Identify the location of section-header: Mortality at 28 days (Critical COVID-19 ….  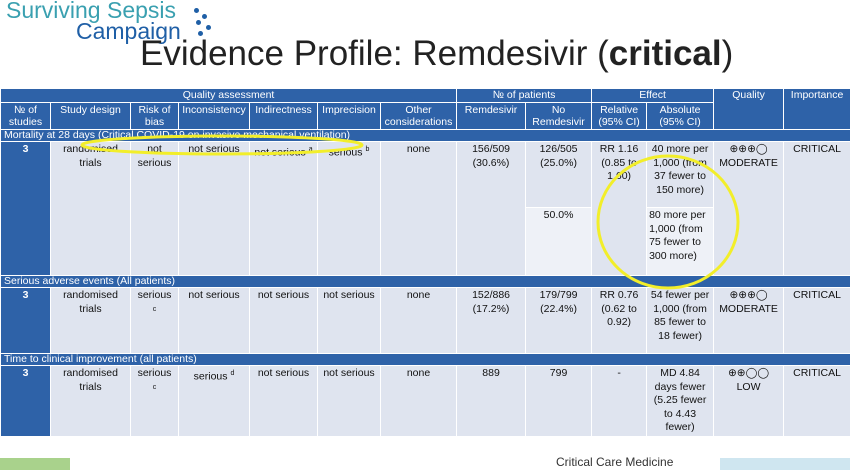
(425, 135).